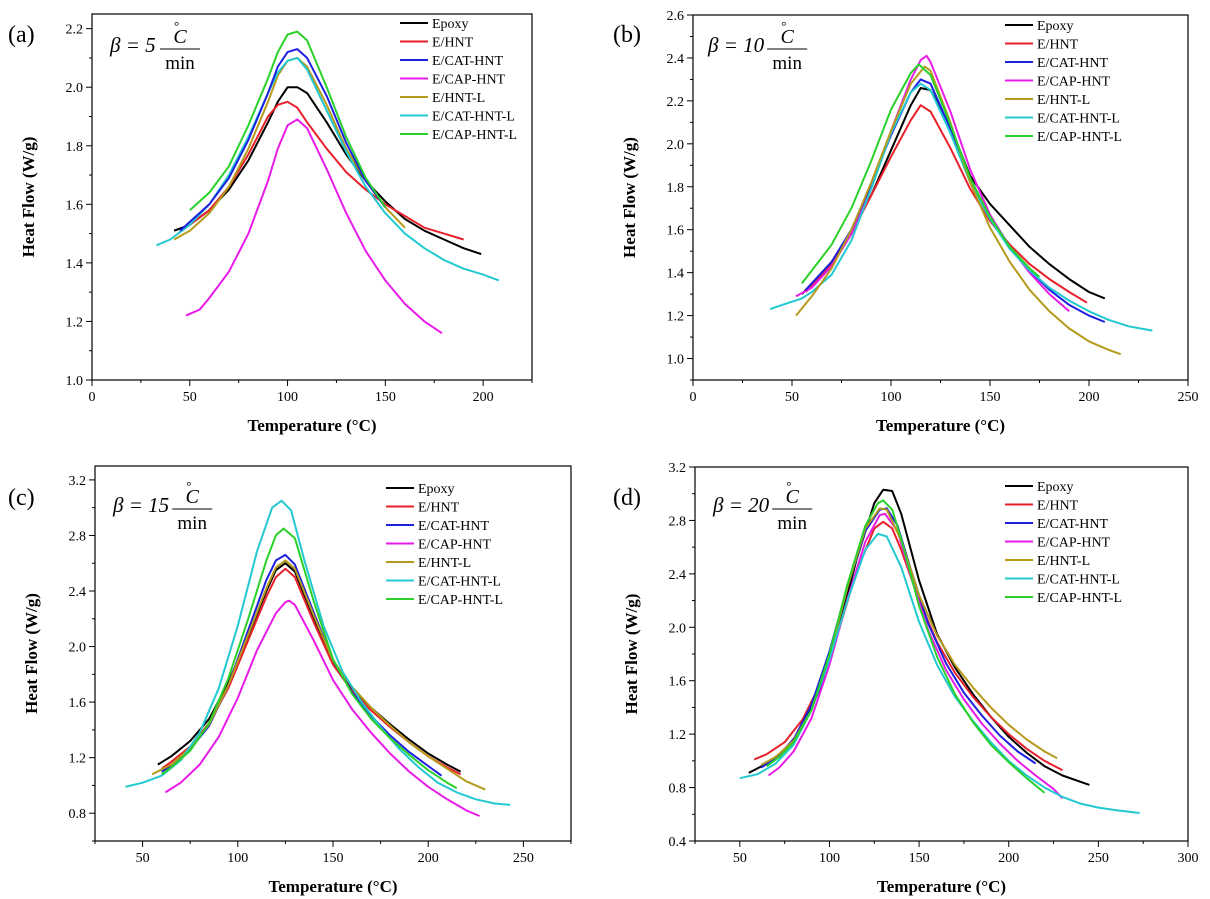 The width and height of the screenshot is (1210, 899). What do you see at coordinates (75, 30) in the screenshot?
I see `y-tick-label: 2.2` at bounding box center [75, 30].